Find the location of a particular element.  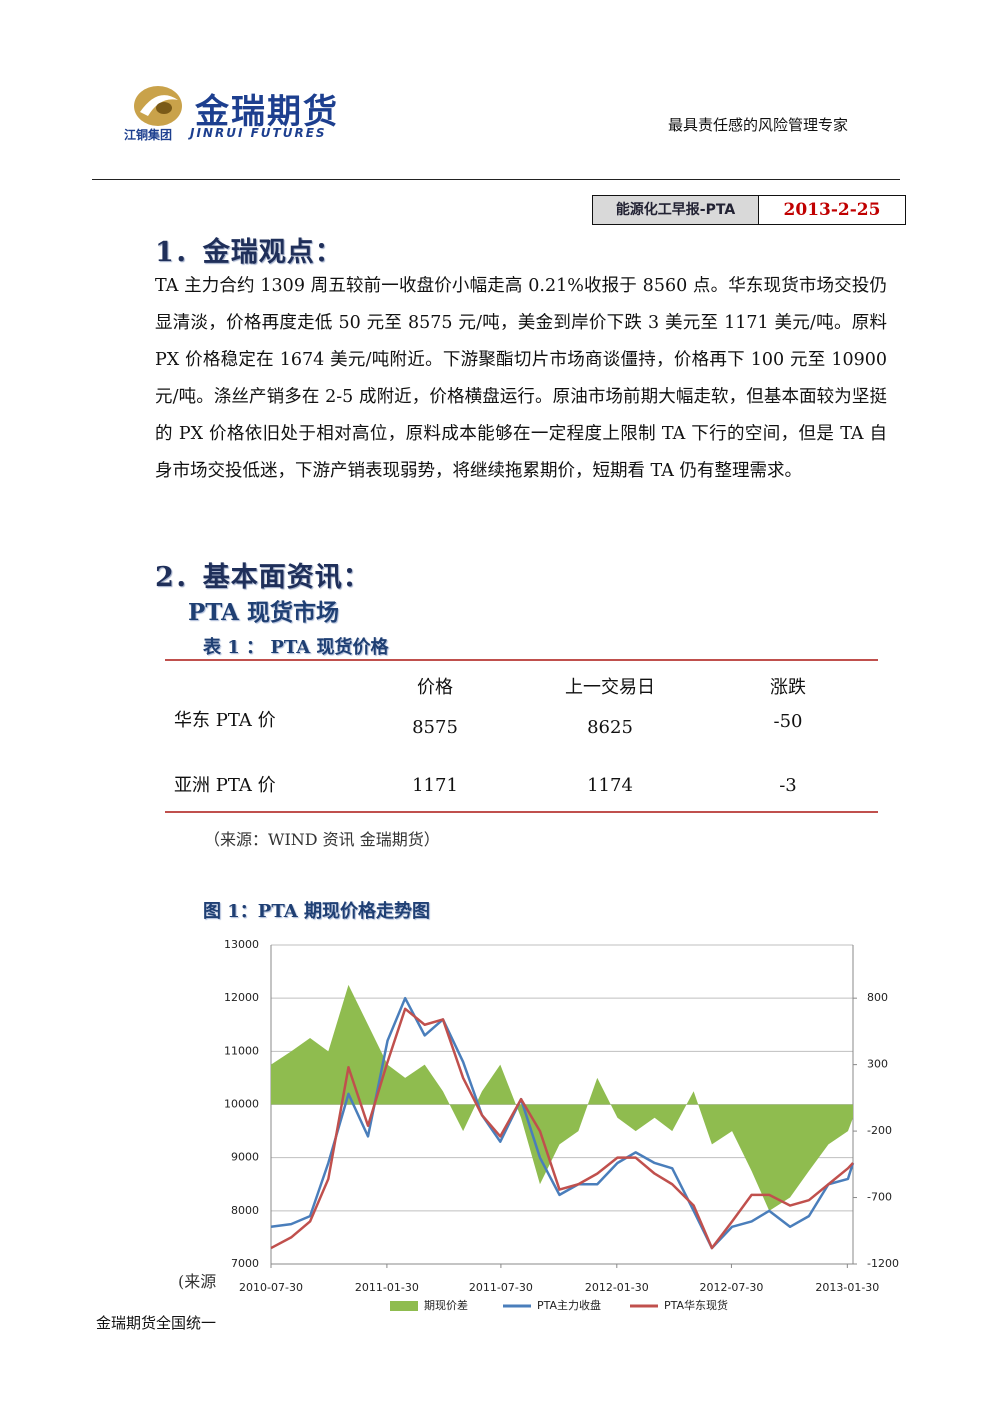

footer-text: 金瑞期货全国统一 is located at coordinates (156, 1323).